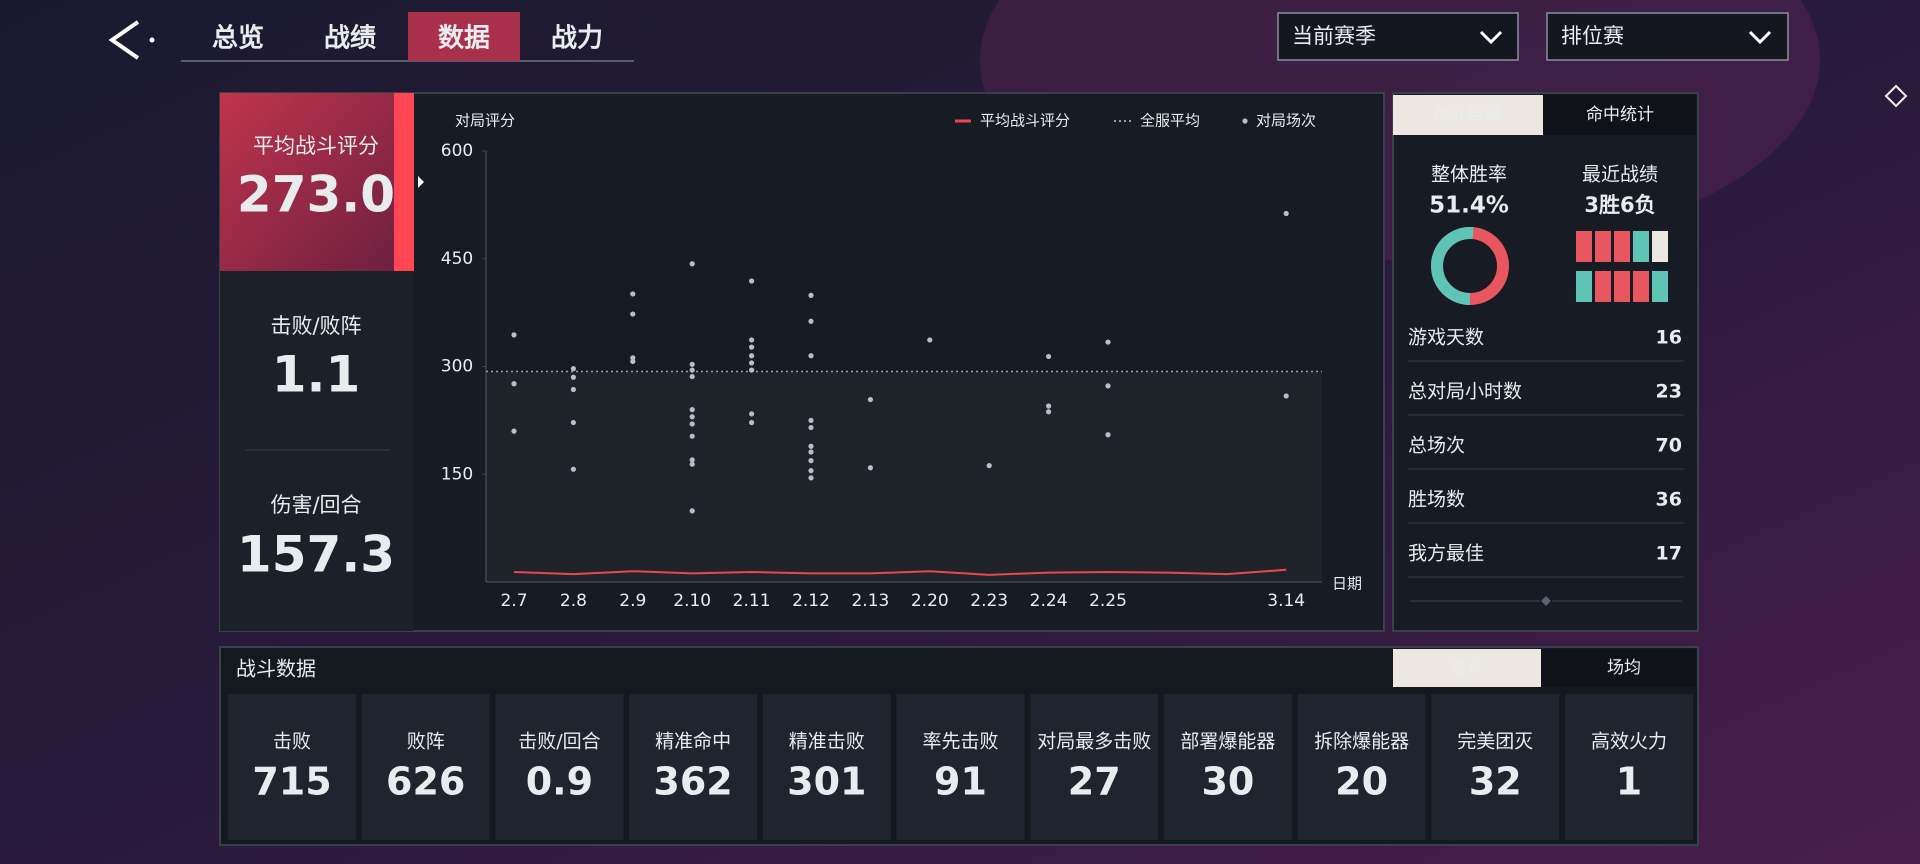 The image size is (1920, 864). I want to click on stat-label: 对局最多击败, so click(1094, 742).